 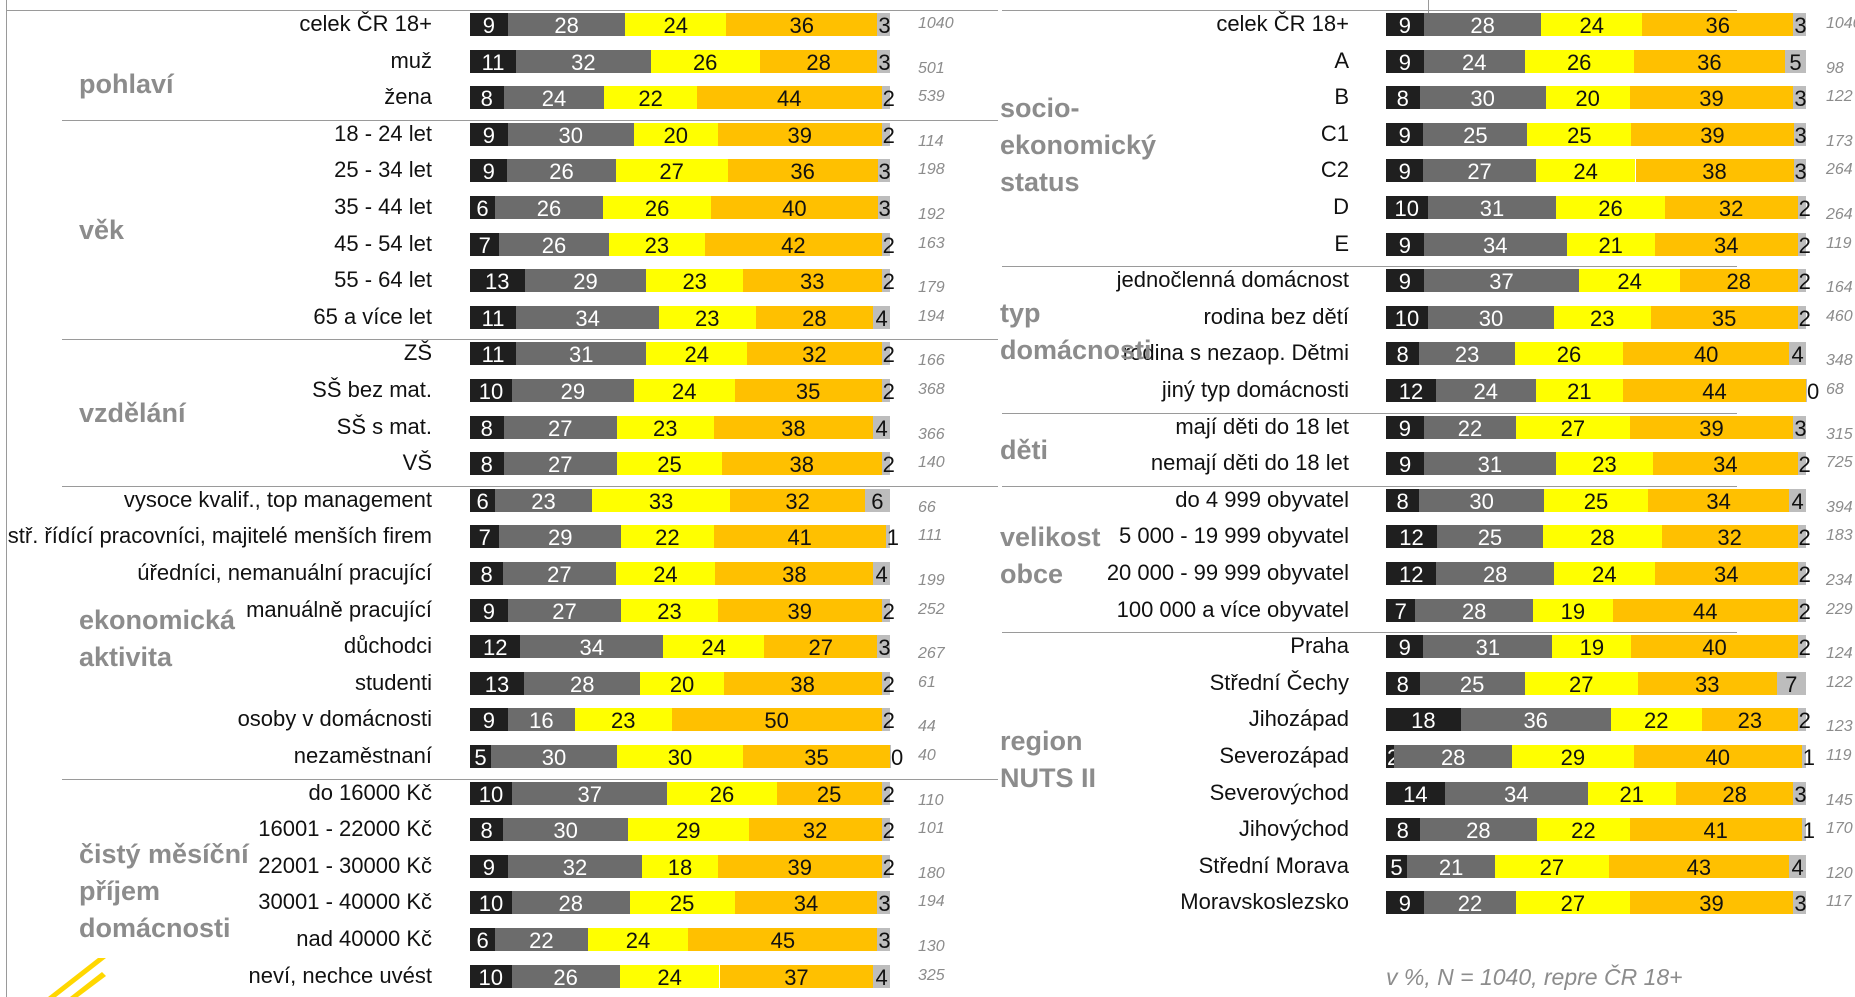 I want to click on bar-segment-4: 42, so click(x=793, y=245).